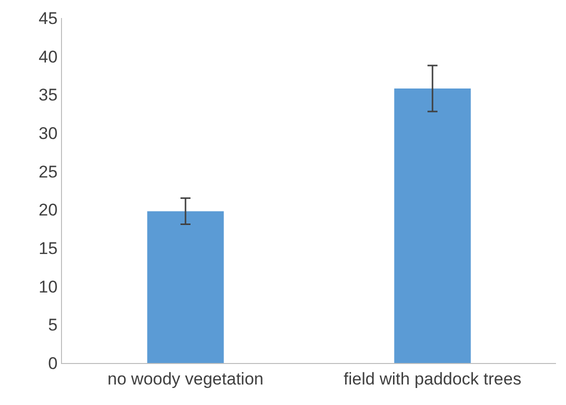 This screenshot has width=566, height=405. I want to click on y-tick-label: 15, so click(48, 248).